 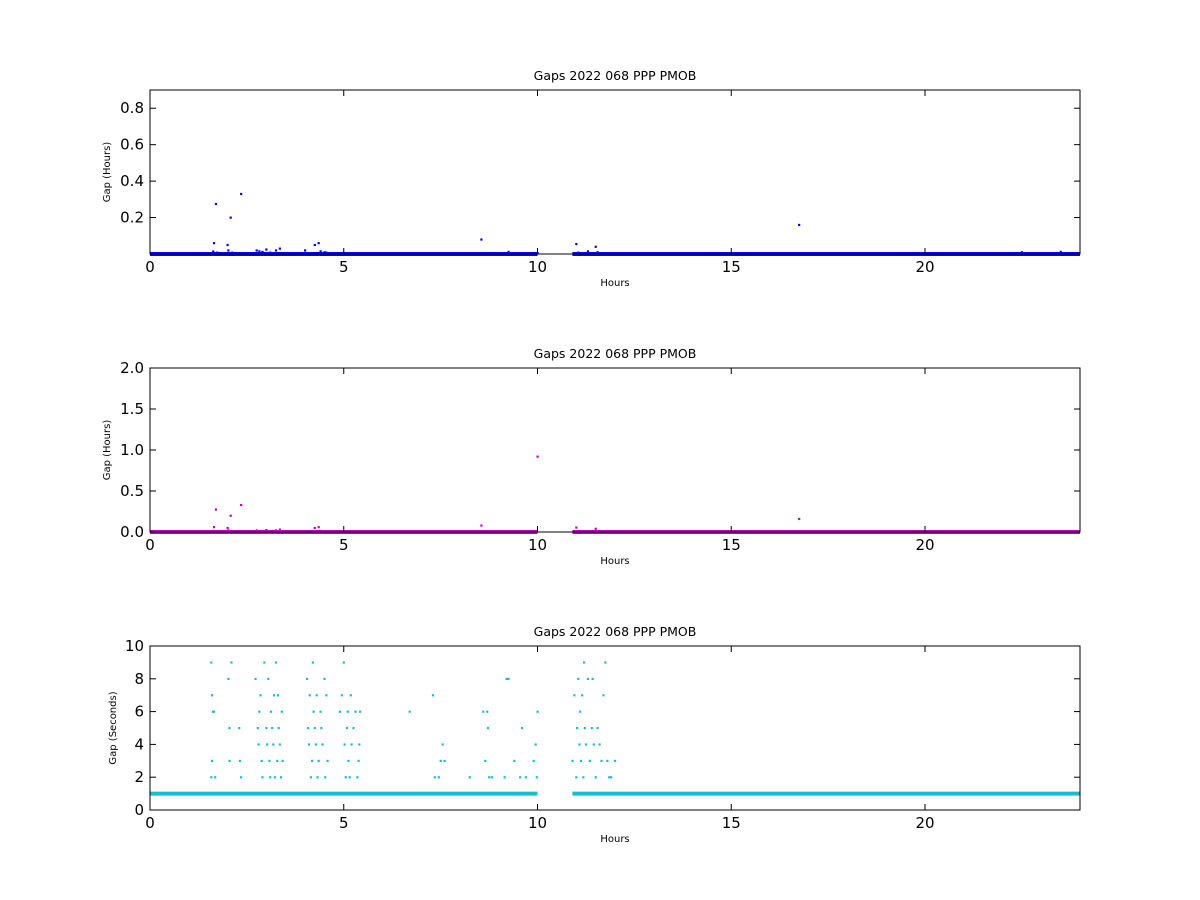 I want to click on y-tick-label: 0.4, so click(x=132, y=181).